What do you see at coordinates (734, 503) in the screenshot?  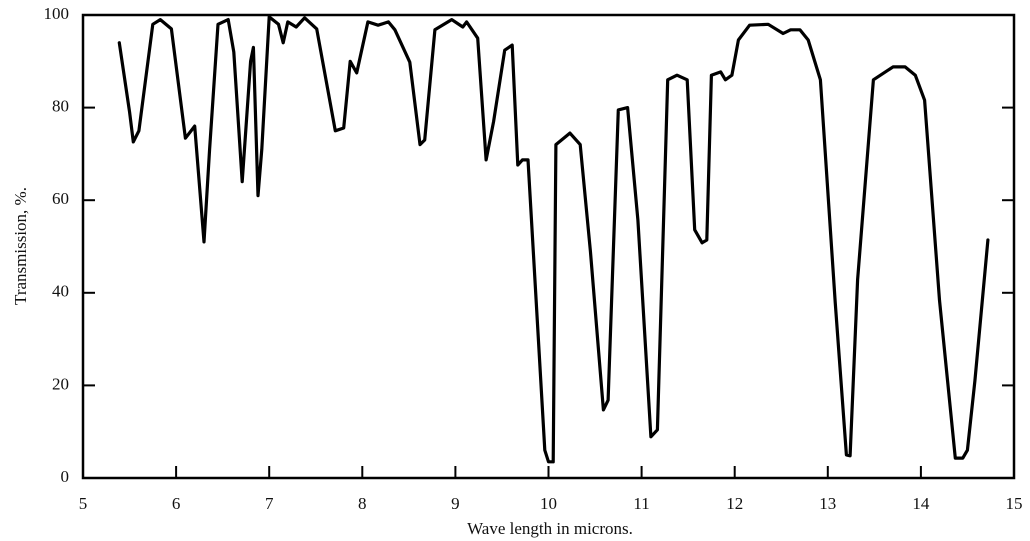 I see `x-tick-label: 12` at bounding box center [734, 503].